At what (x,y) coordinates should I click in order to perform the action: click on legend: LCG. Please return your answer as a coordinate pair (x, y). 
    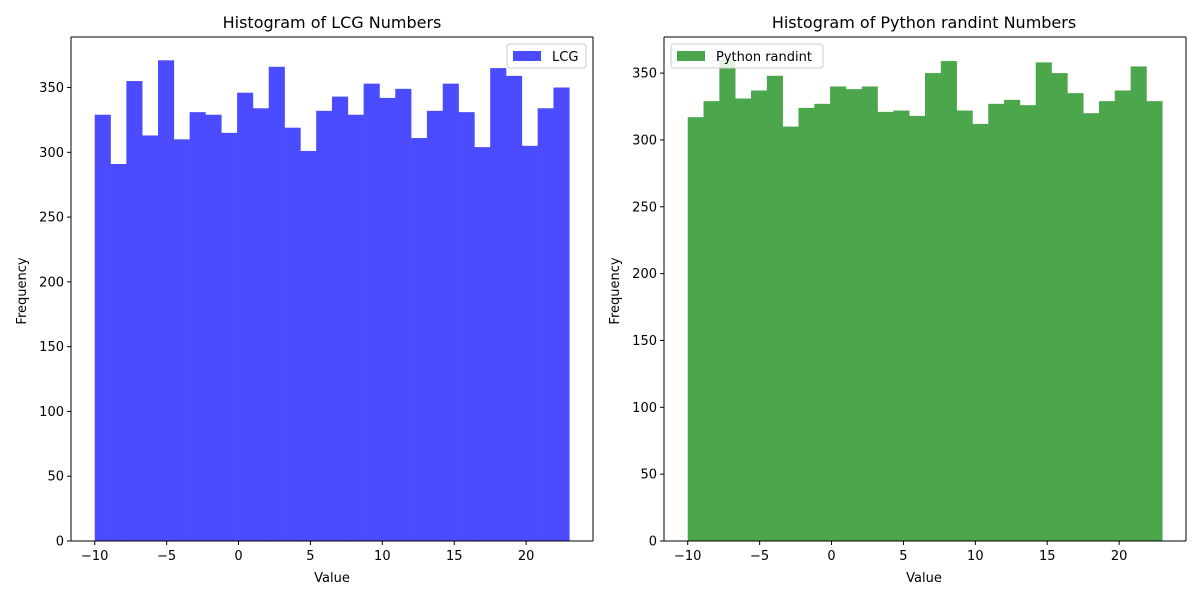
    Looking at the image, I should click on (546, 56).